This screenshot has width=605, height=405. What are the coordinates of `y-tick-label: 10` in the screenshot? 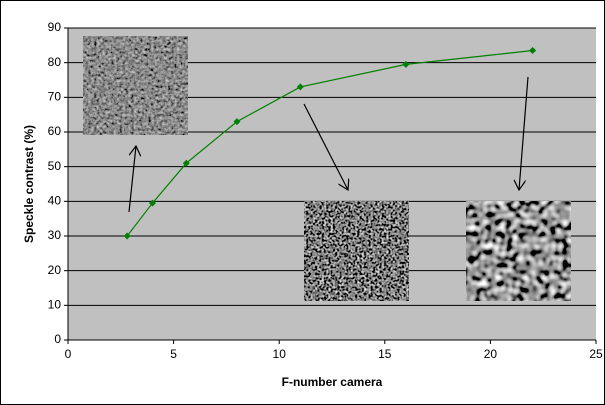 It's located at (55, 305).